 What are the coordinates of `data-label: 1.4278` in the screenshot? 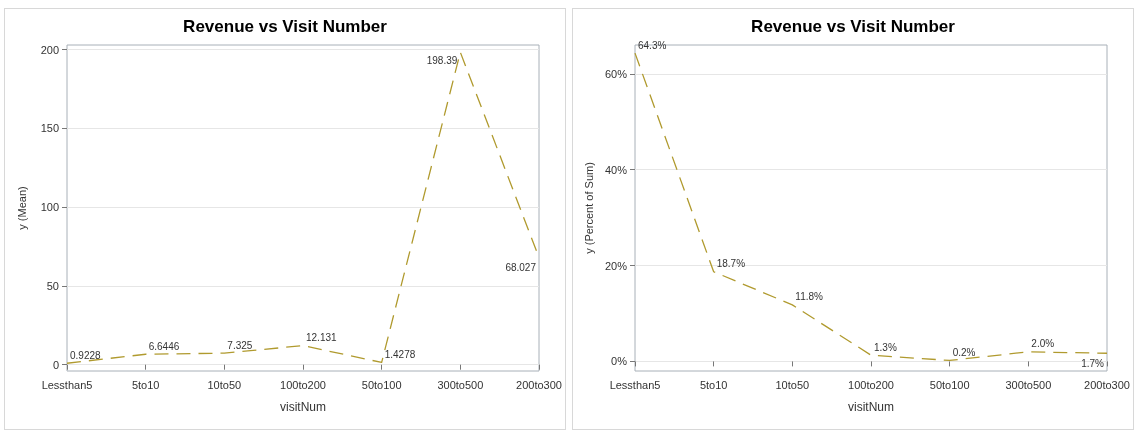 It's located at (400, 354).